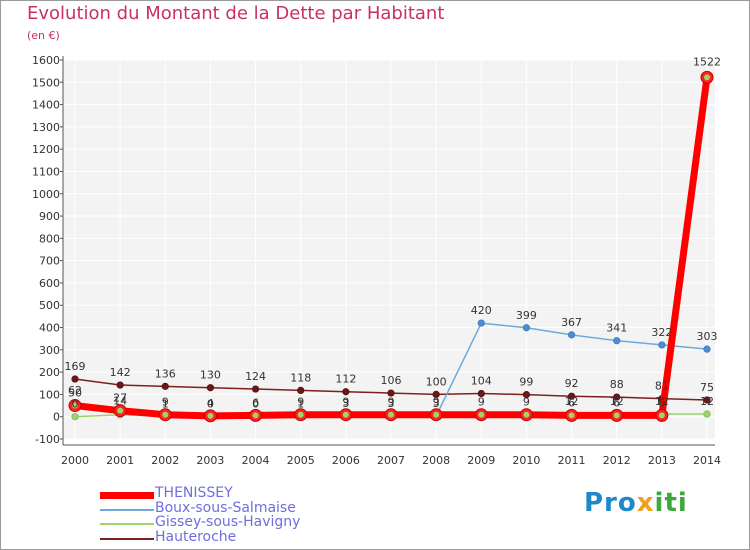 Image resolution: width=750 pixels, height=550 pixels. What do you see at coordinates (526, 382) in the screenshot?
I see `data-label-hauteroche: 99` at bounding box center [526, 382].